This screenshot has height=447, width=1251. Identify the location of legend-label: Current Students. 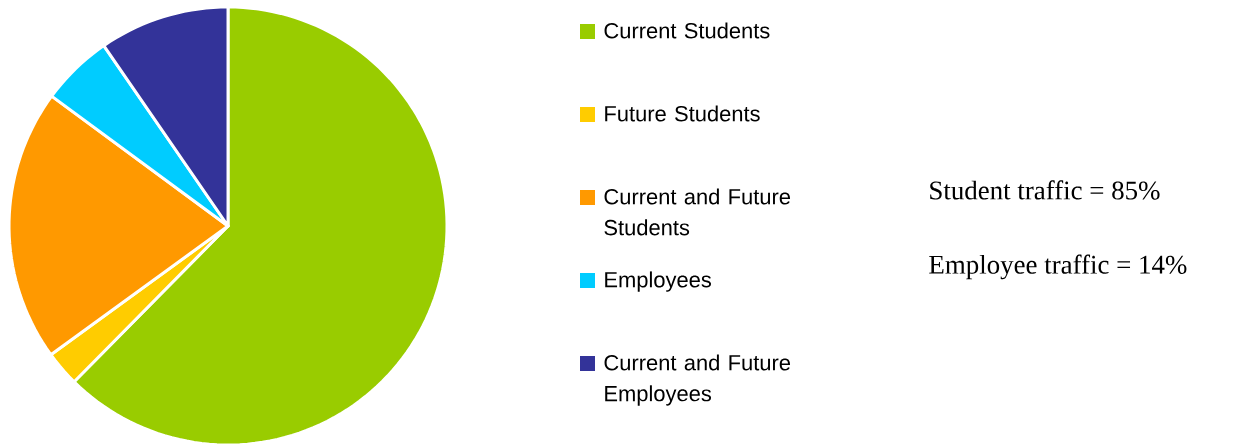
(687, 30).